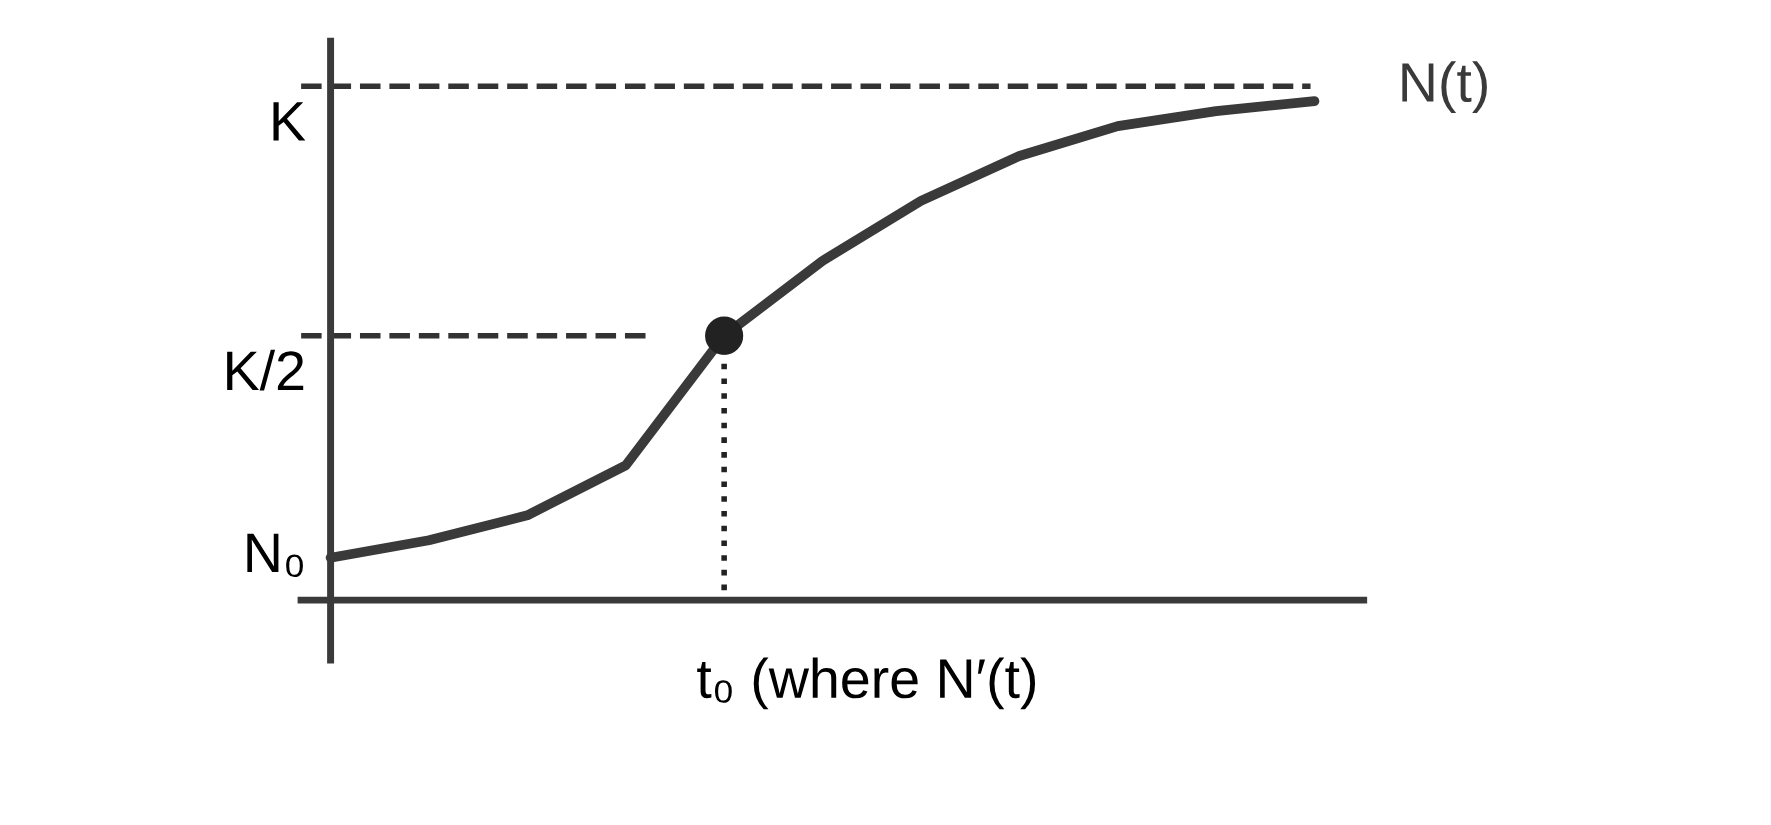  Describe the element at coordinates (289, 121) in the screenshot. I see `ref-line-label: K` at that location.